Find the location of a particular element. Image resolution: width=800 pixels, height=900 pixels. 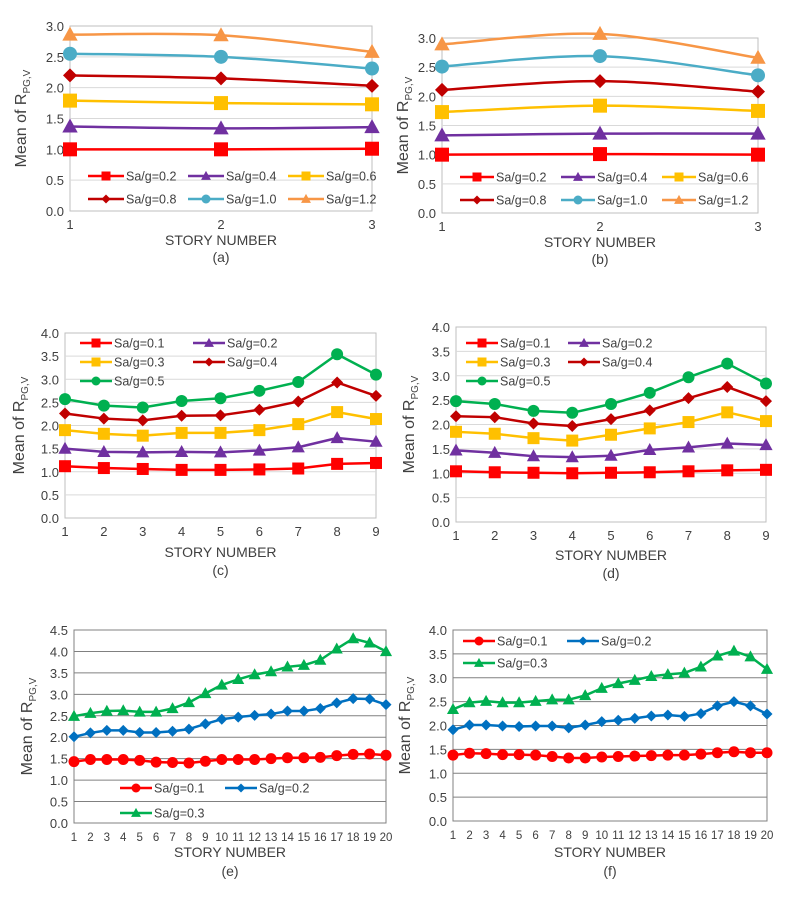

x-tick-label: 16 is located at coordinates (700, 836).